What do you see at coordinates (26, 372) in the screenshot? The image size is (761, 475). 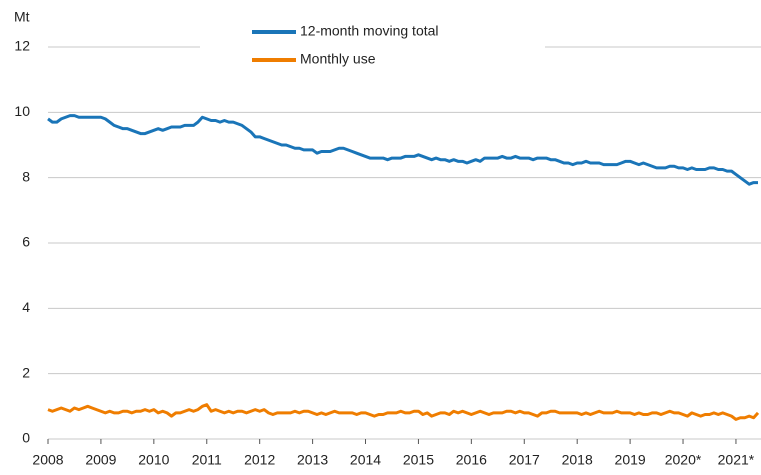 I see `y-tick-label: 2` at bounding box center [26, 372].